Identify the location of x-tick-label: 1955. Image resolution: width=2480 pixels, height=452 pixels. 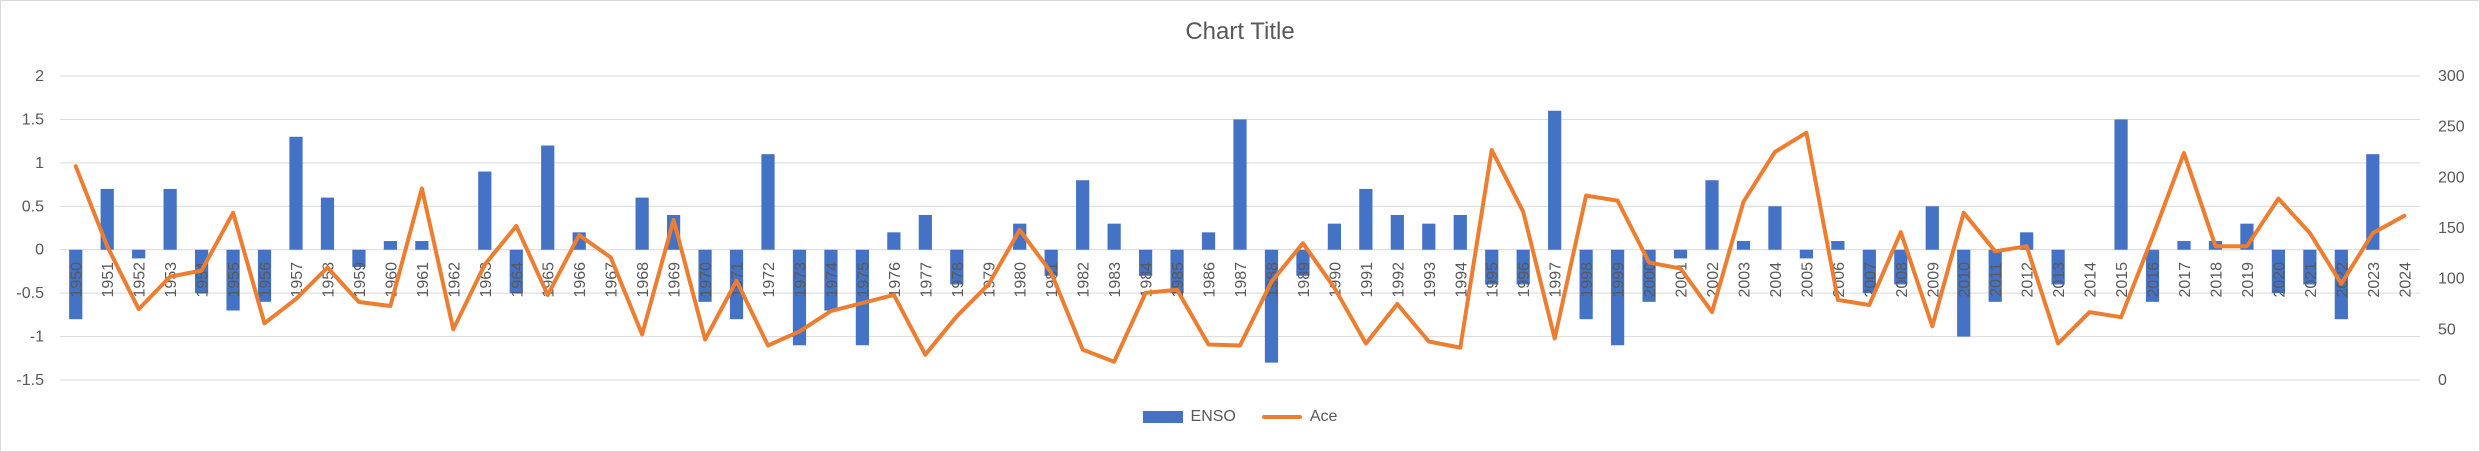
(234, 280).